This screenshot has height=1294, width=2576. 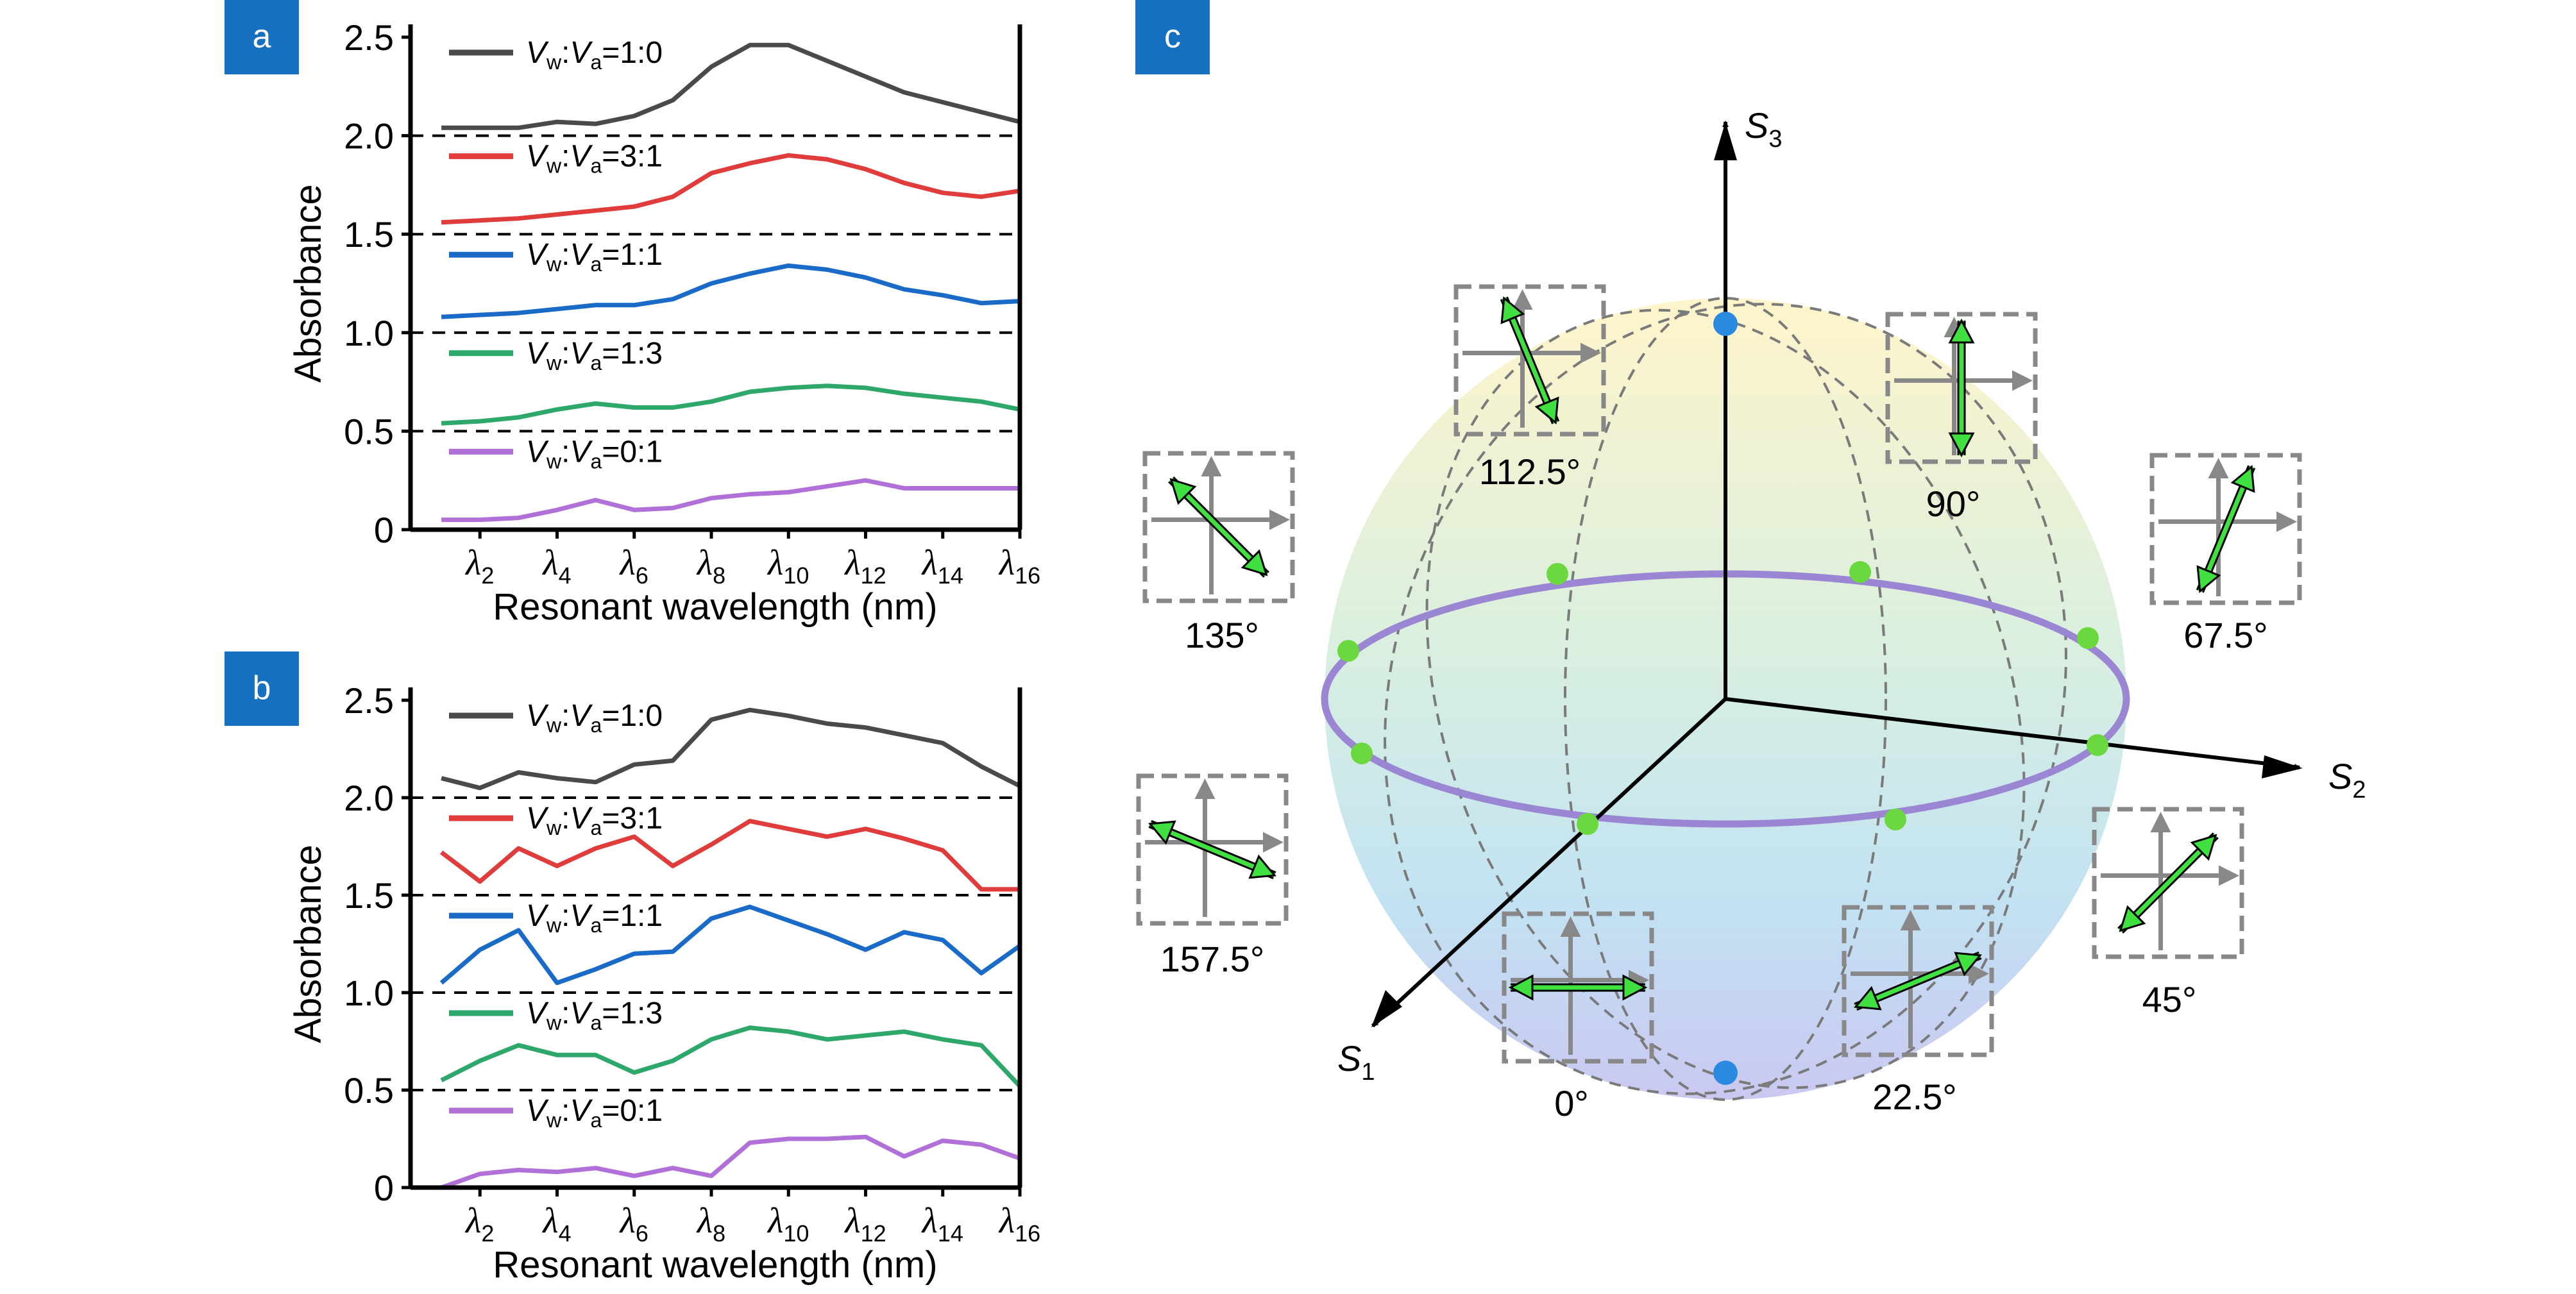 What do you see at coordinates (2169, 999) in the screenshot?
I see `angle-label-45: 45°` at bounding box center [2169, 999].